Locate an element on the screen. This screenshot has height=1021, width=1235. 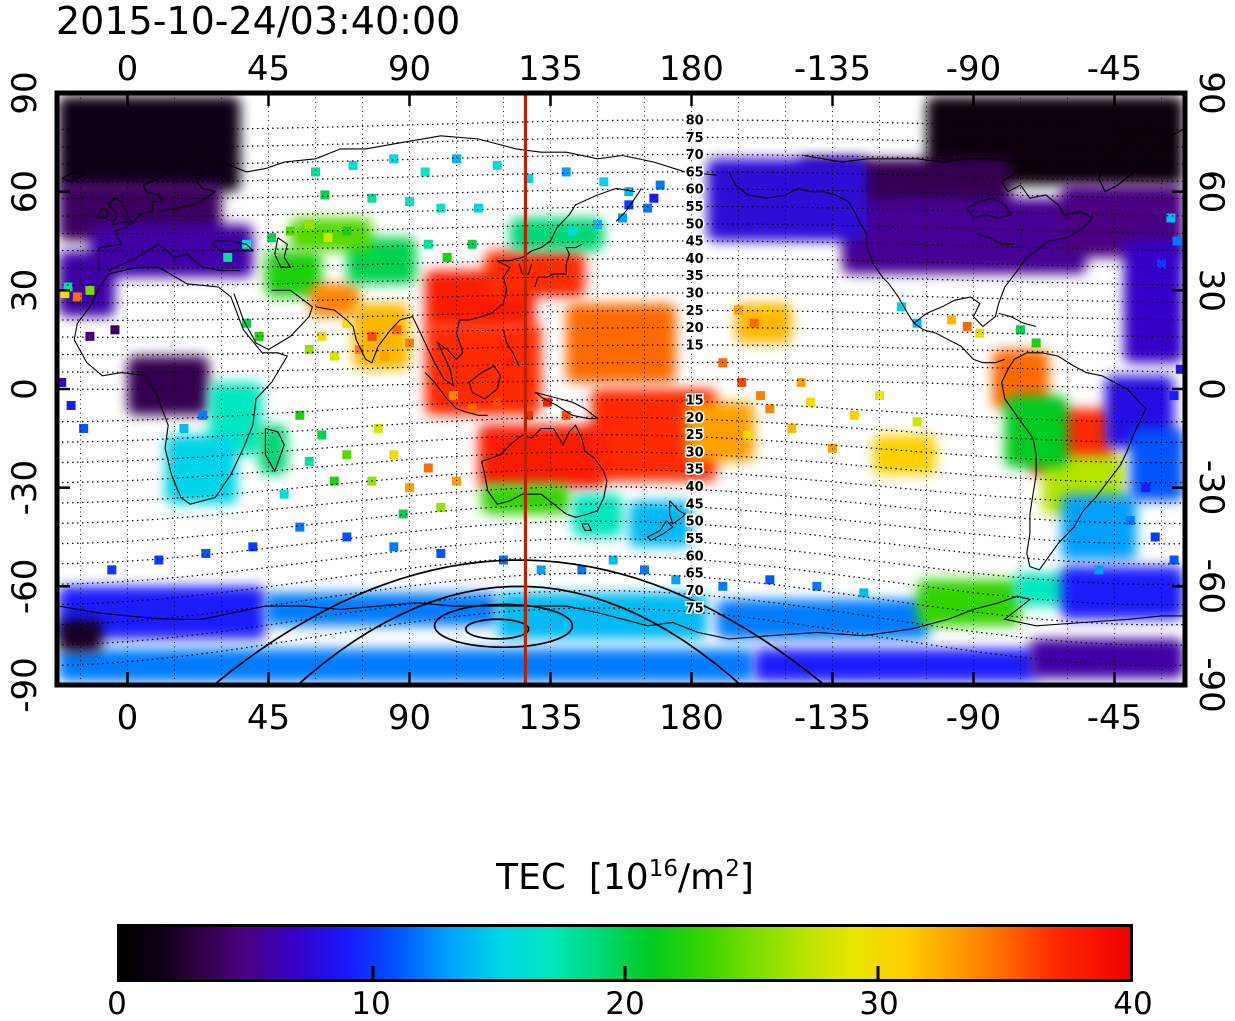
contour-label: 70 is located at coordinates (695, 155).